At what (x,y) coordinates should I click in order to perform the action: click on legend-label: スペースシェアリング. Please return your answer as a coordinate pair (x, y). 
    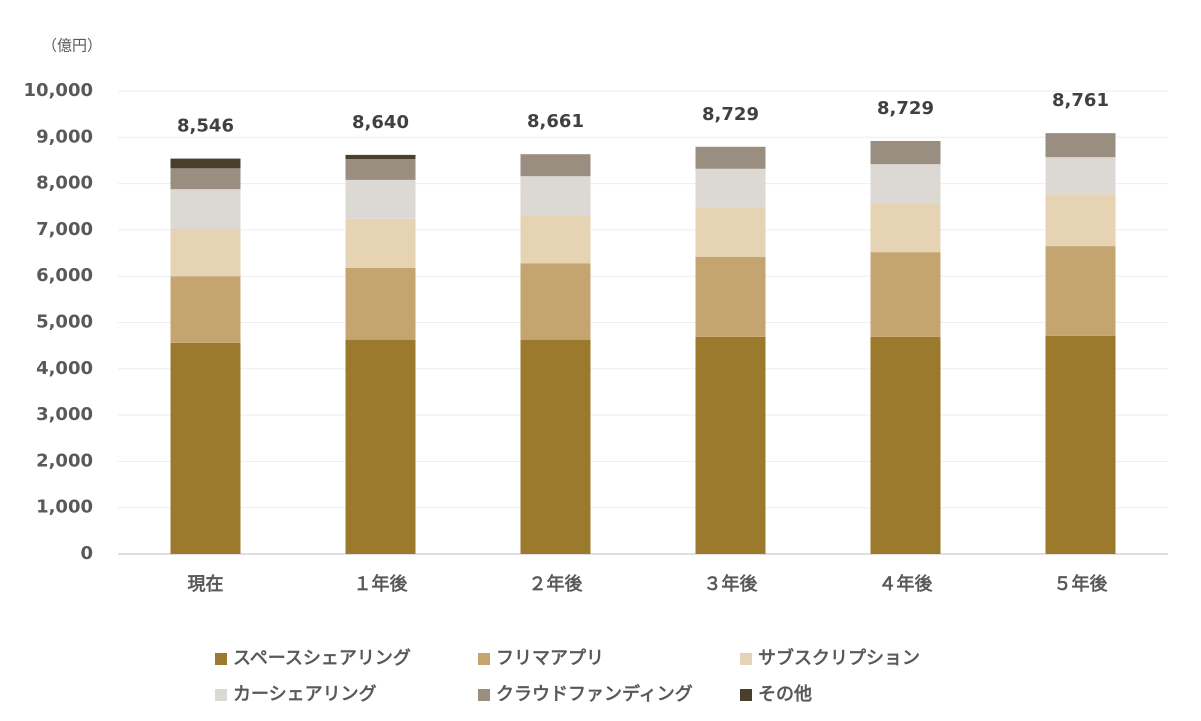
    Looking at the image, I should click on (322, 658).